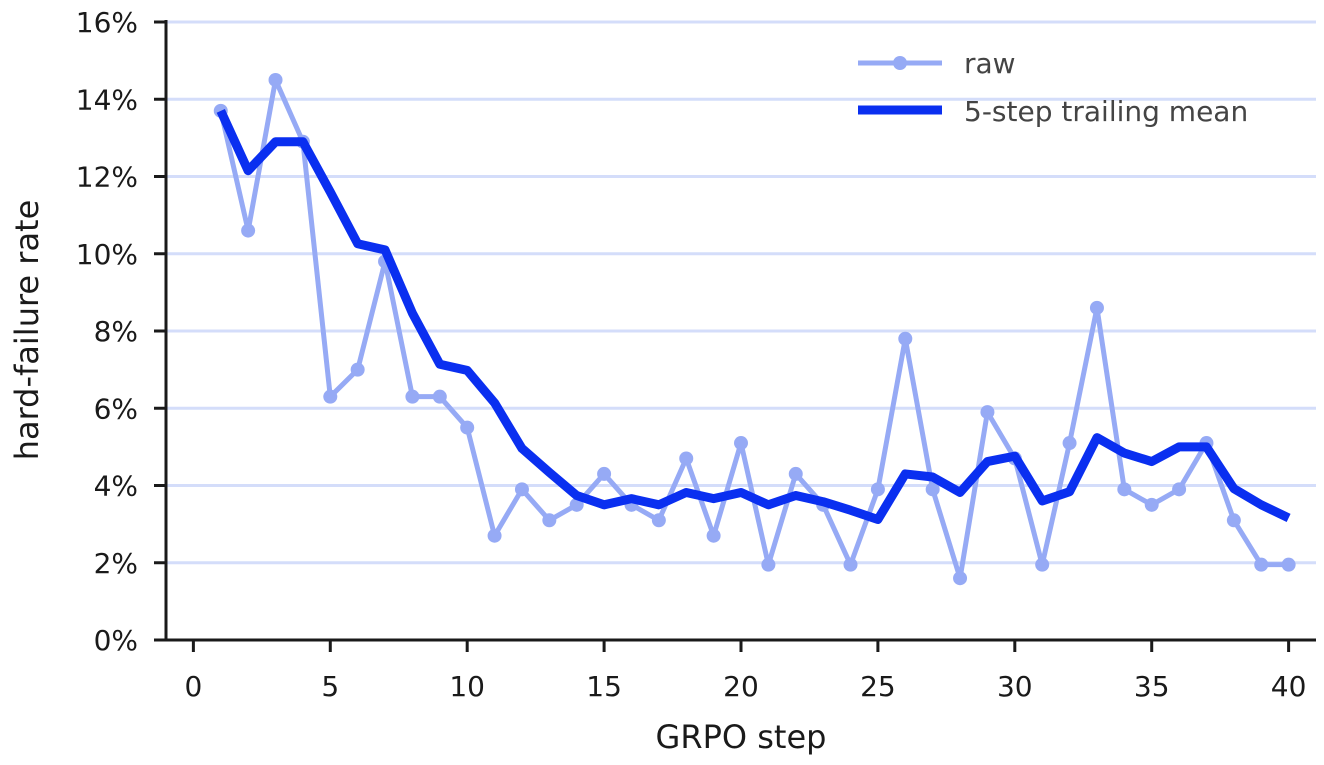 The width and height of the screenshot is (1324, 765). I want to click on x-tick-label: 35, so click(1152, 686).